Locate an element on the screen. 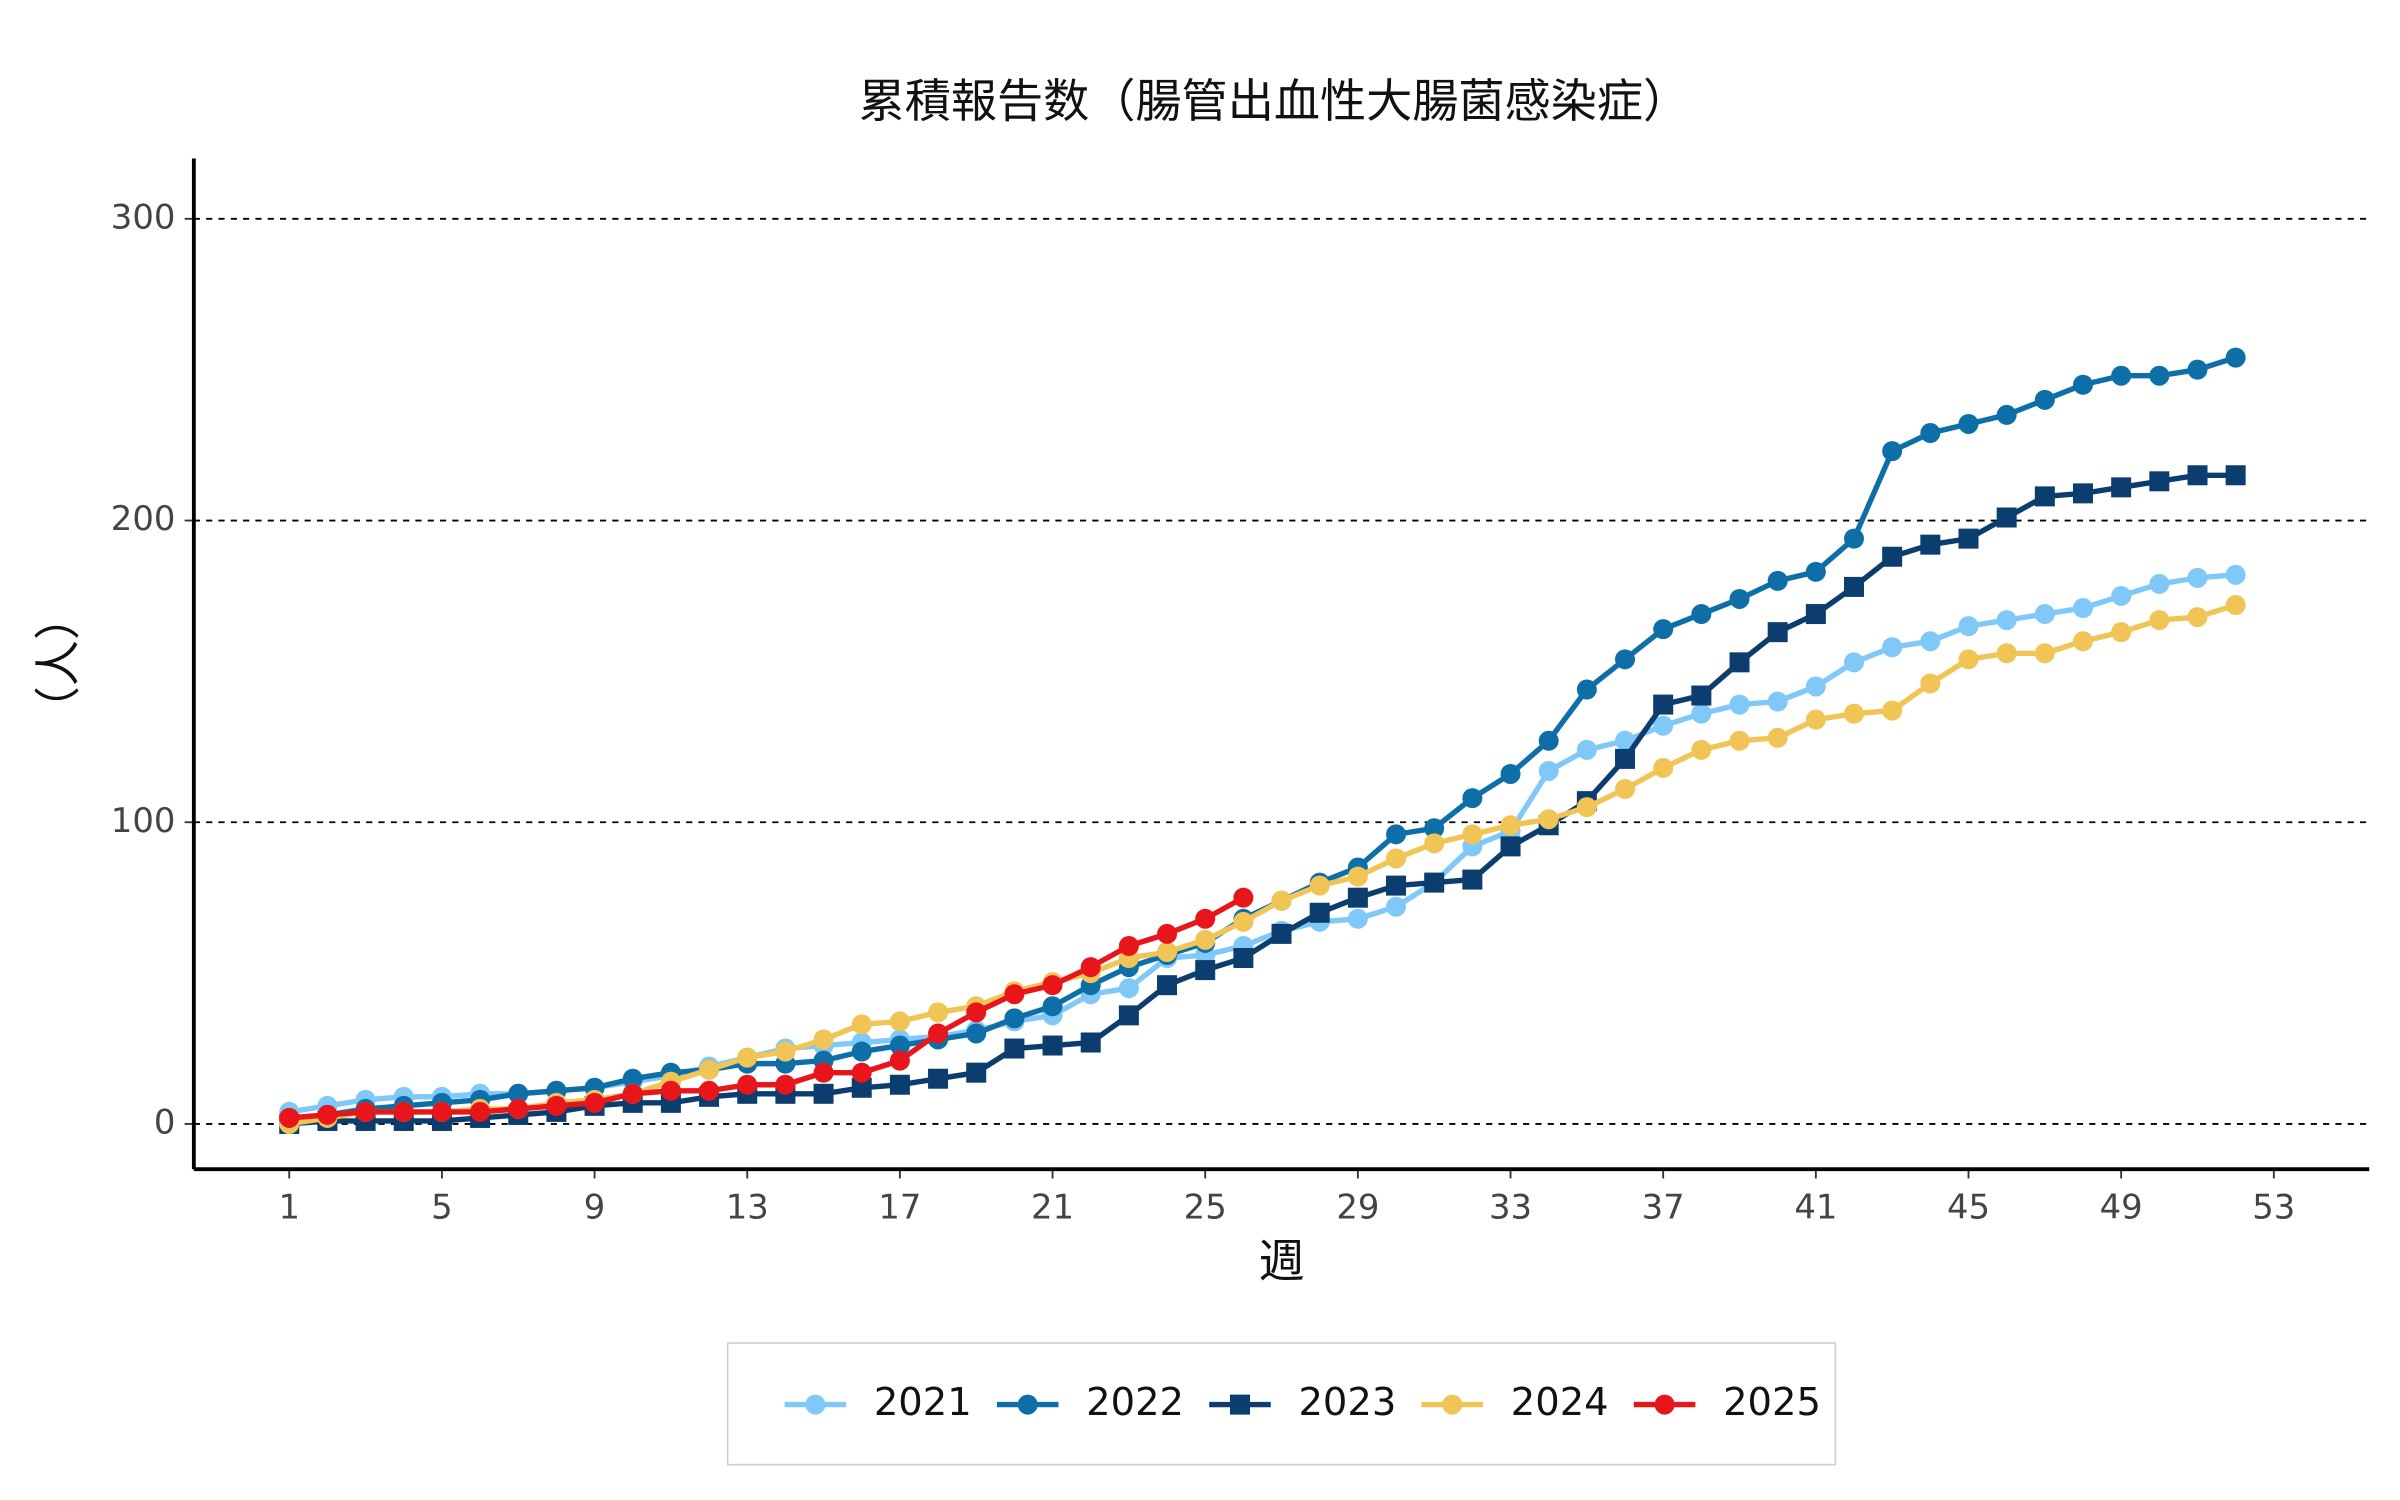 This screenshot has height=1500, width=2400. y-tick-label: 300 is located at coordinates (143, 216).